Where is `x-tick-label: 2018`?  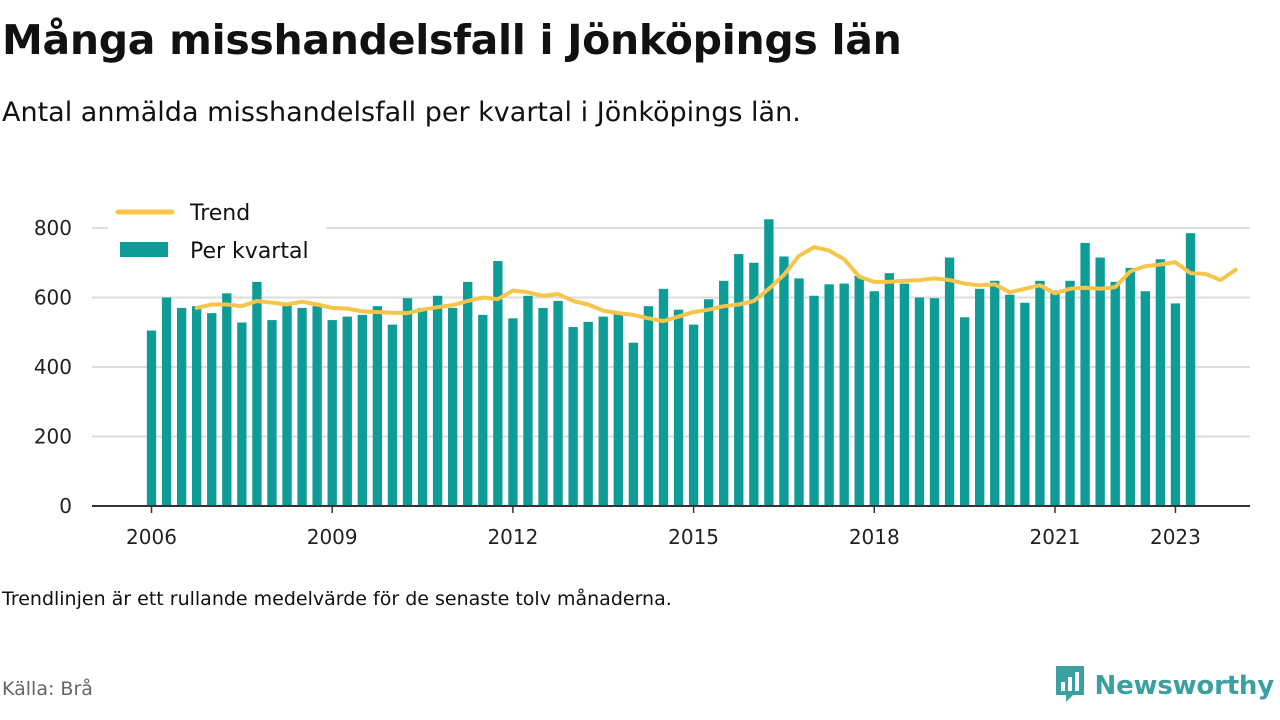 x-tick-label: 2018 is located at coordinates (874, 537).